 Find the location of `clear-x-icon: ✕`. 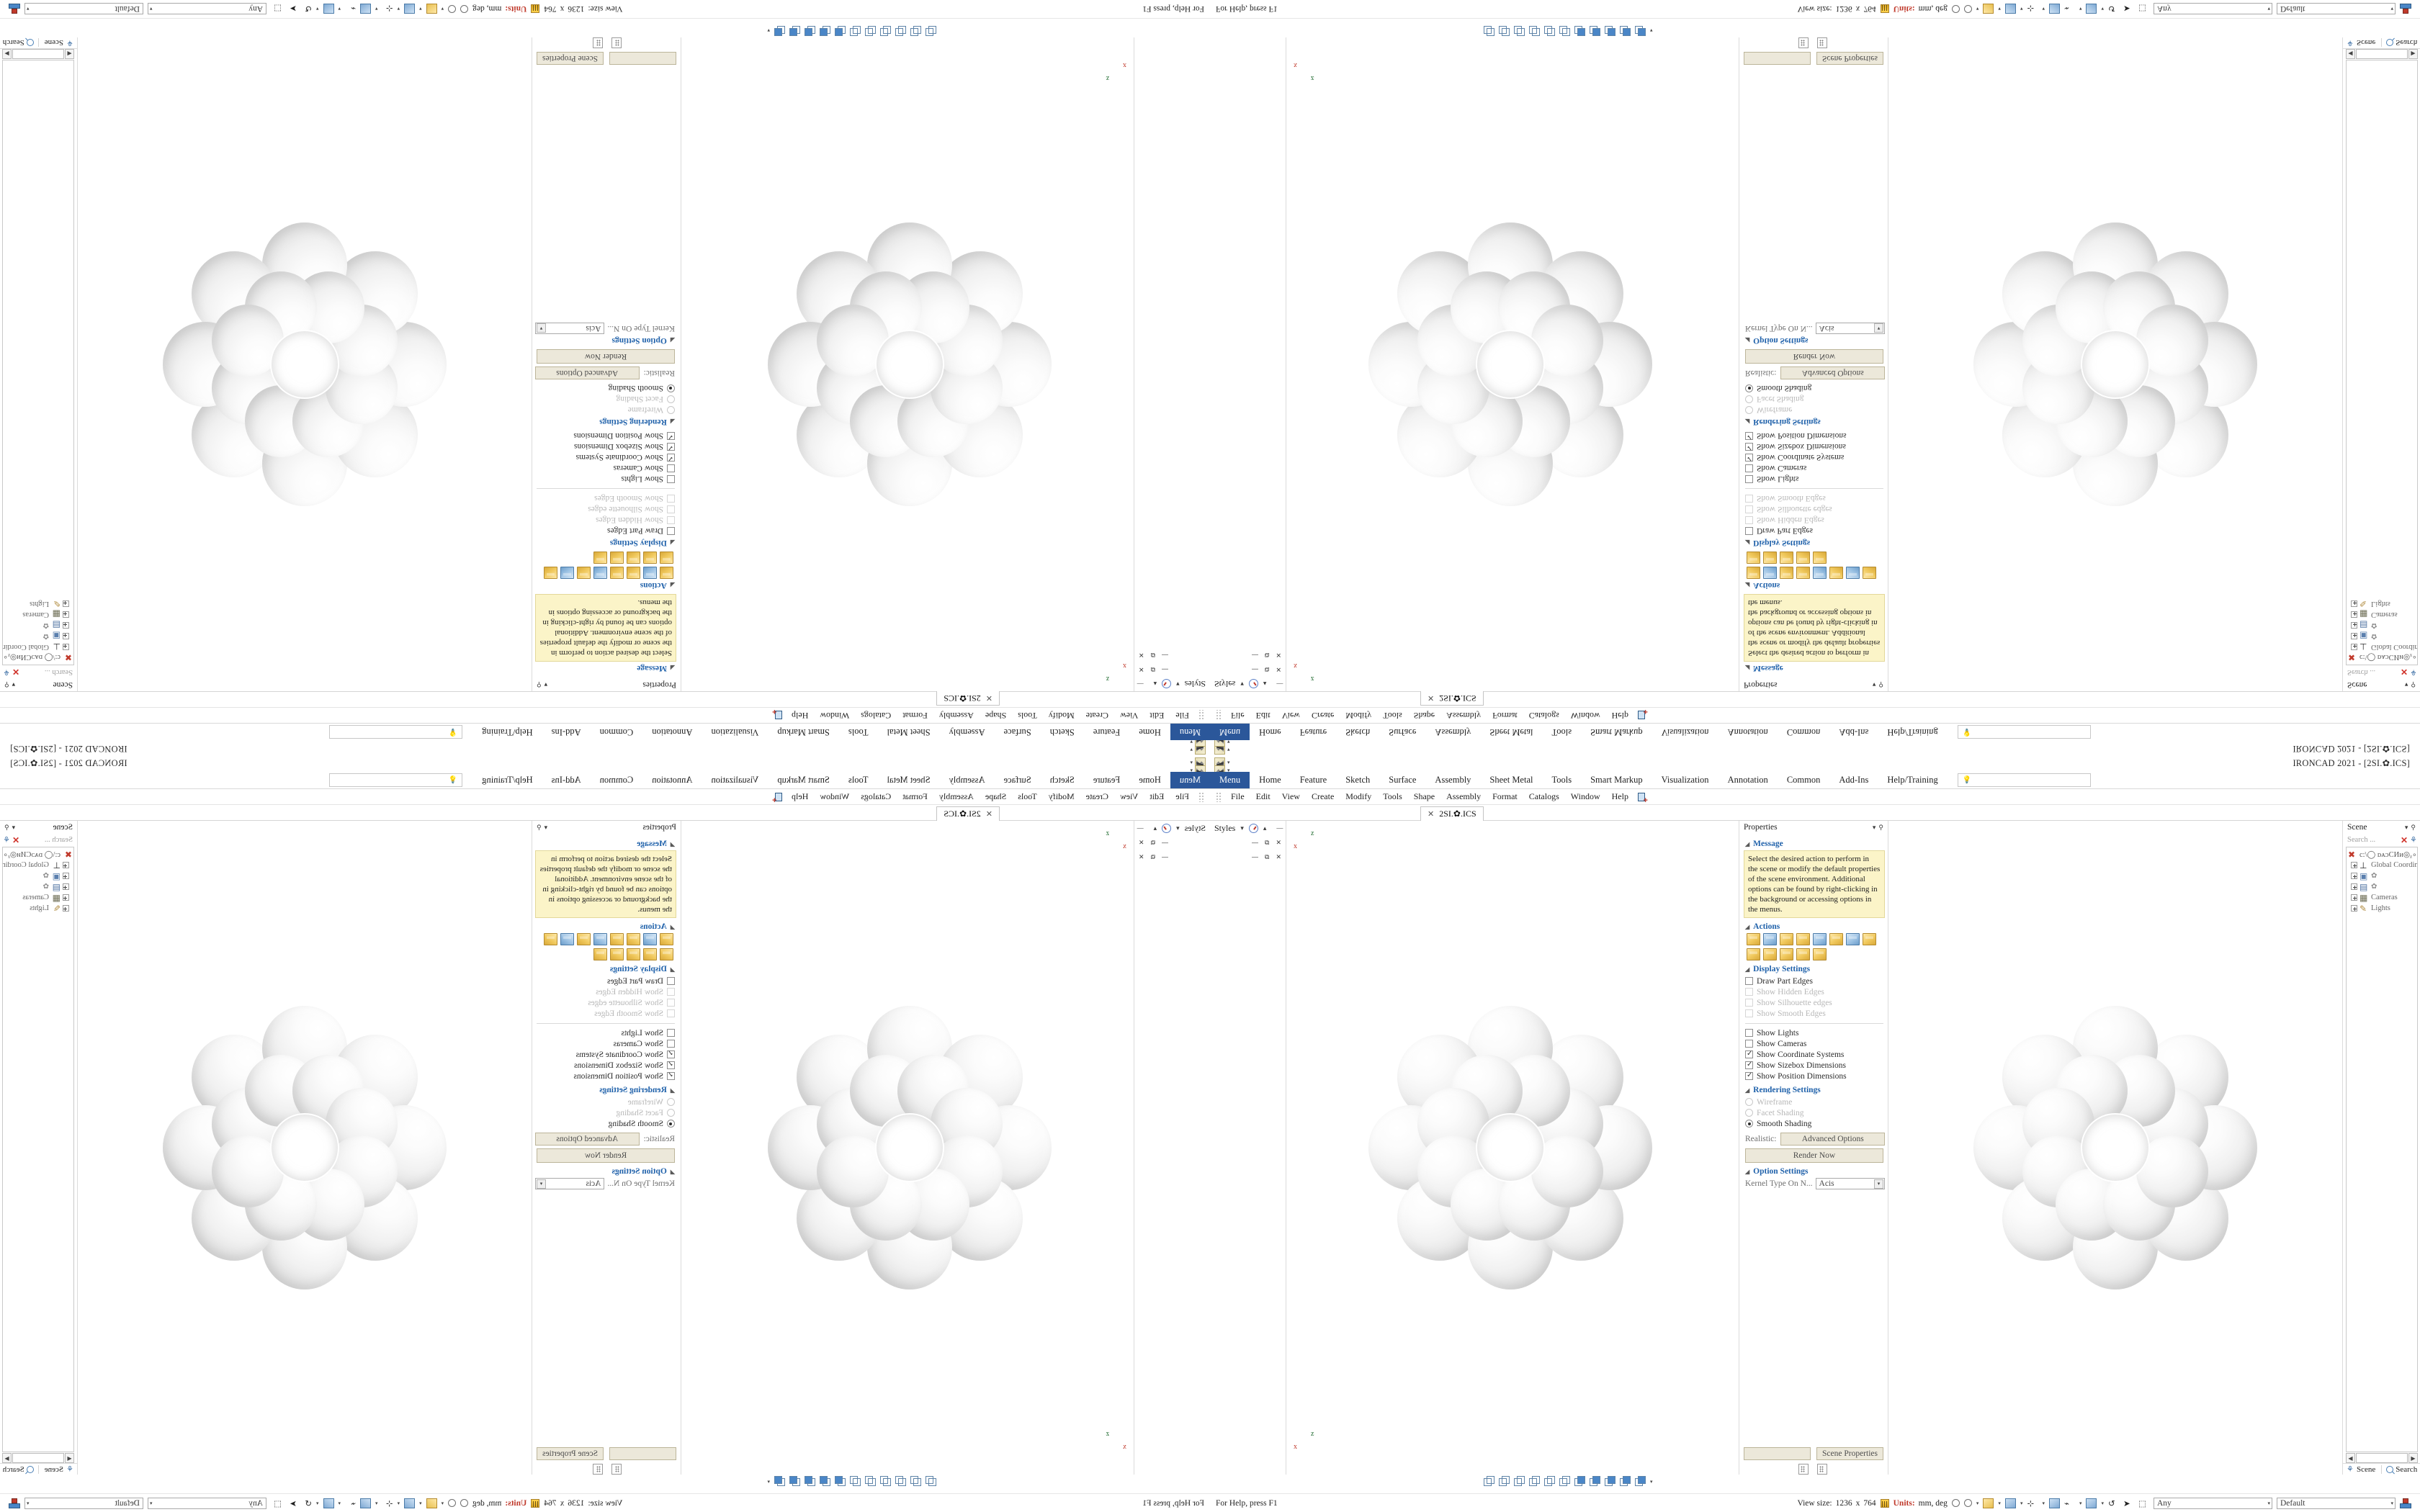

clear-x-icon: ✕ is located at coordinates (16, 839).